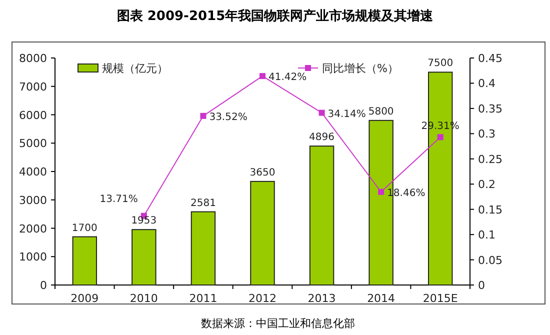  I want to click on data-label: 5800, so click(381, 112).